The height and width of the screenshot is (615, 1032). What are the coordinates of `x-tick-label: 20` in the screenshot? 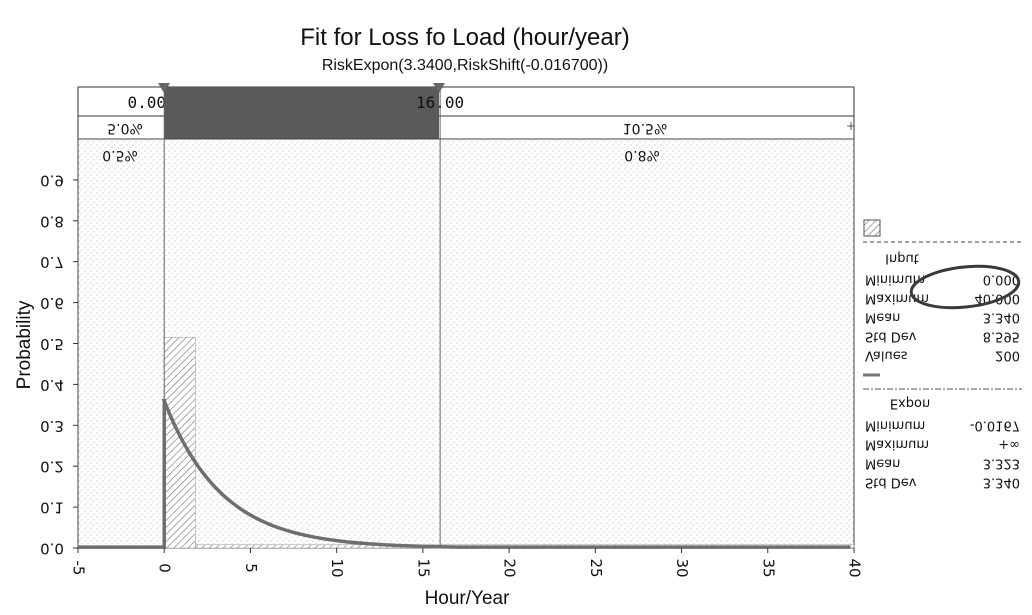 It's located at (510, 567).